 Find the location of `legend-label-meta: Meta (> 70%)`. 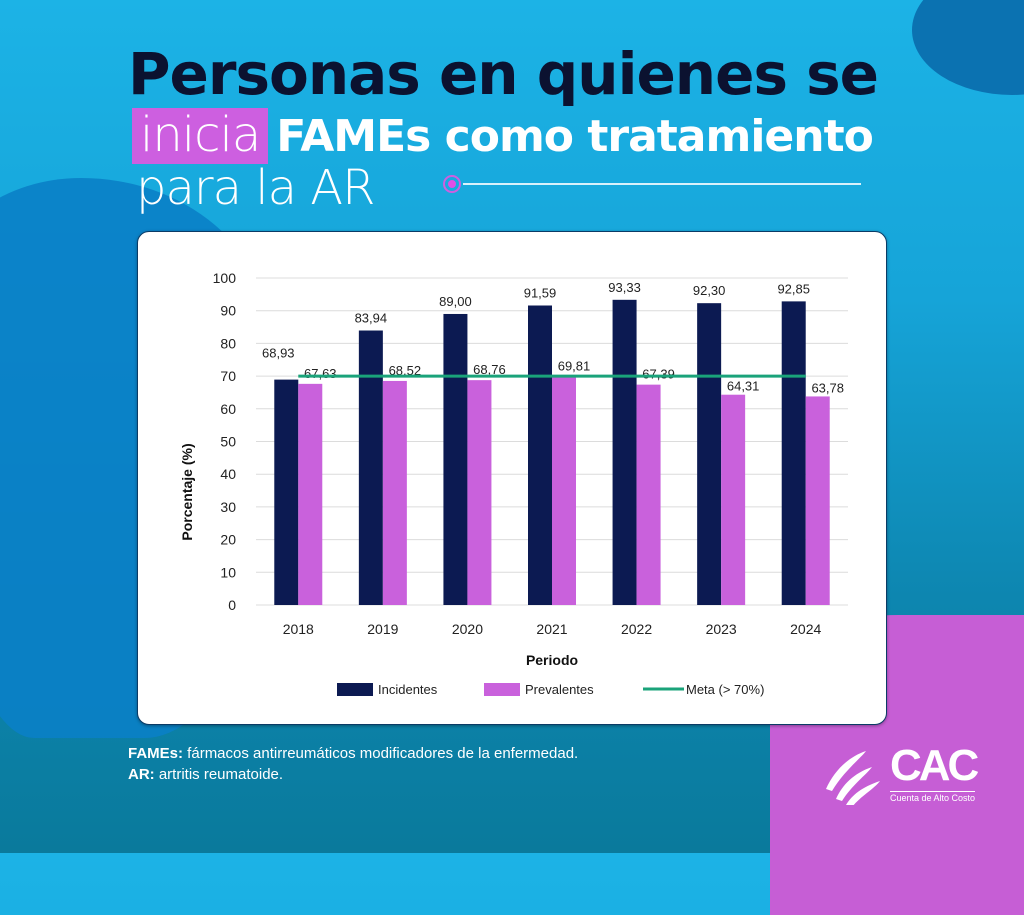

legend-label-meta: Meta (> 70%) is located at coordinates (725, 689).